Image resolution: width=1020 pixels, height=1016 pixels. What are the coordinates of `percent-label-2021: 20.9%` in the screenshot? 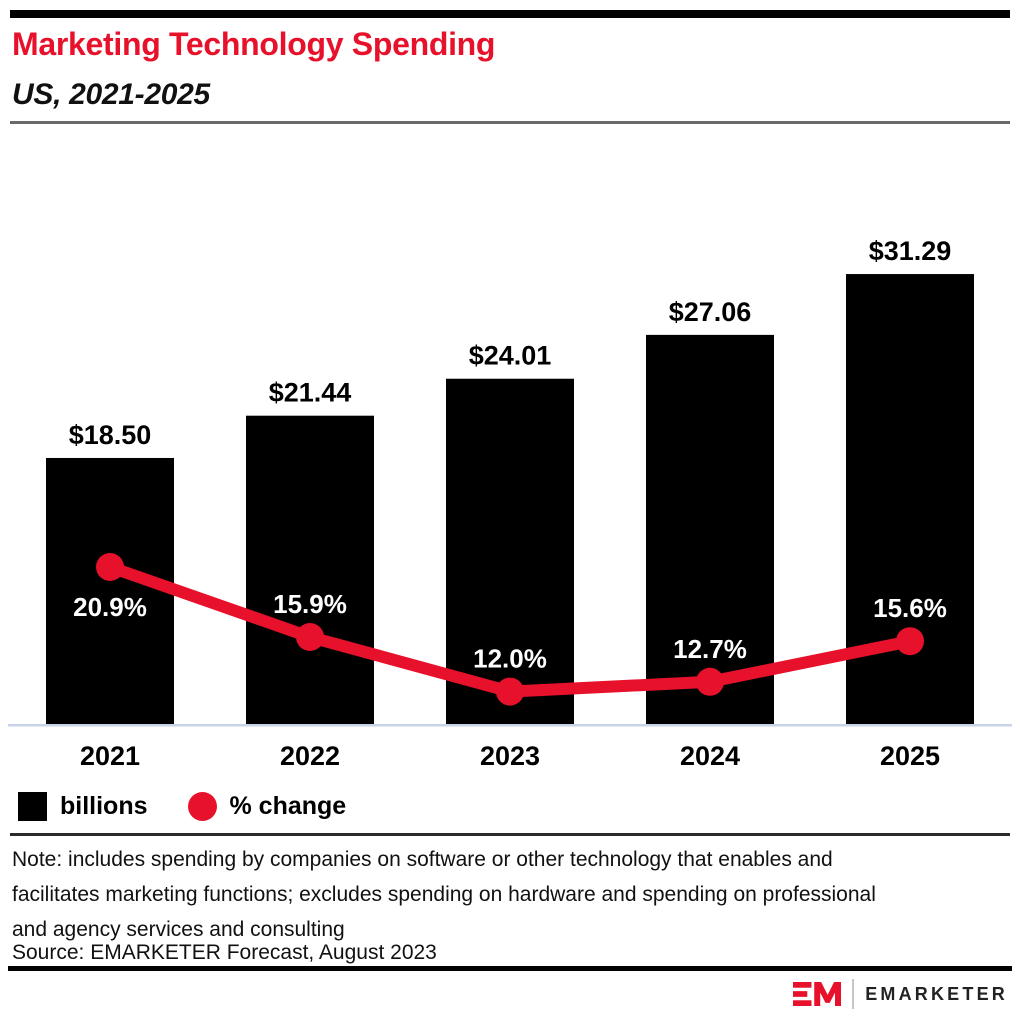 It's located at (110, 607).